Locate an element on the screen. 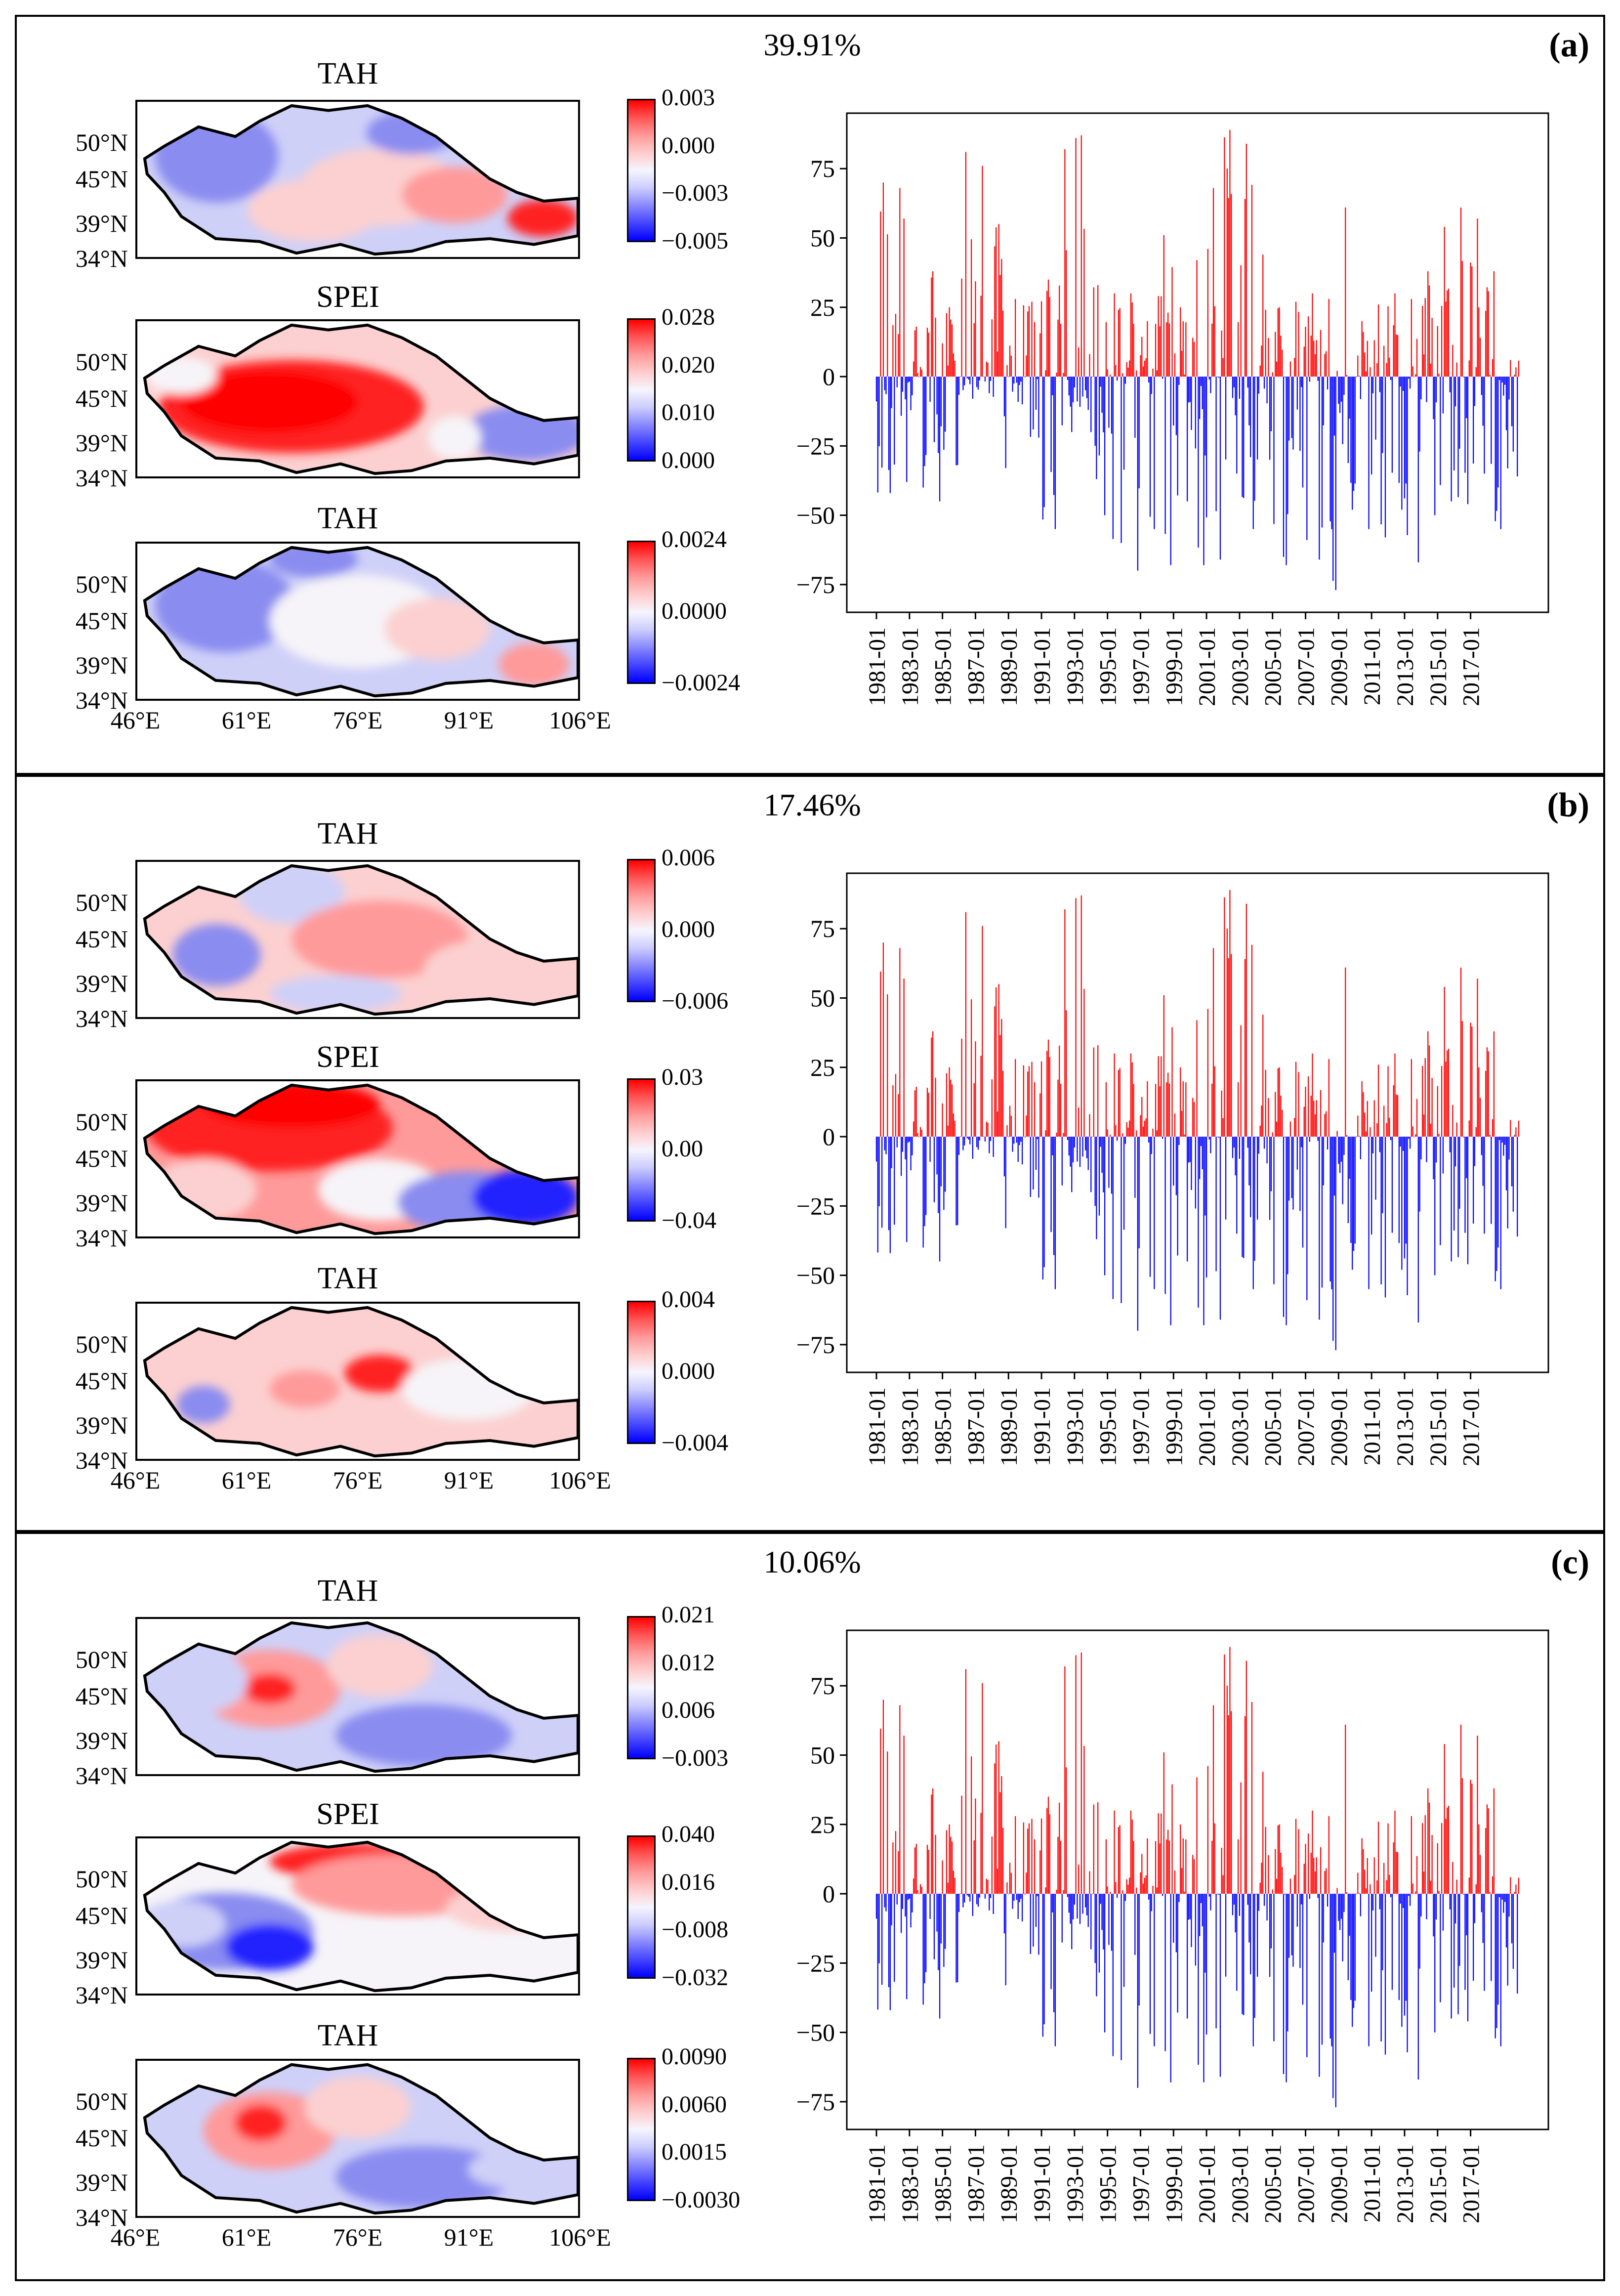 The width and height of the screenshot is (1620, 2296). x-tick-label: 1985-01 is located at coordinates (943, 1426).